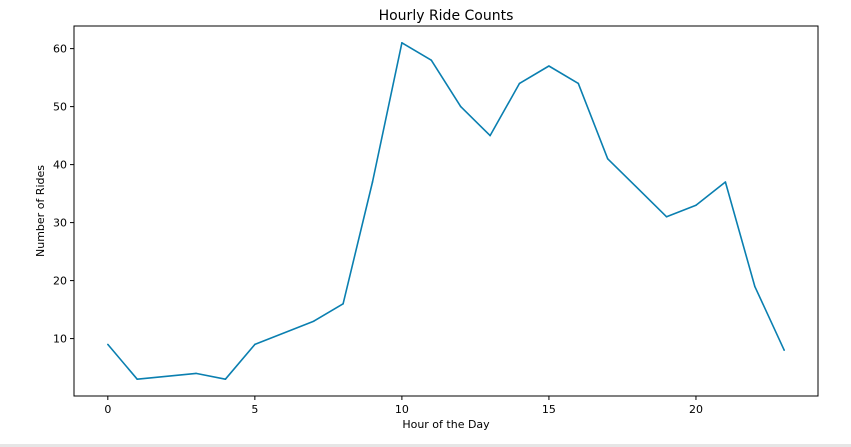 This screenshot has width=851, height=447. I want to click on y-tick-label: 10, so click(60, 339).